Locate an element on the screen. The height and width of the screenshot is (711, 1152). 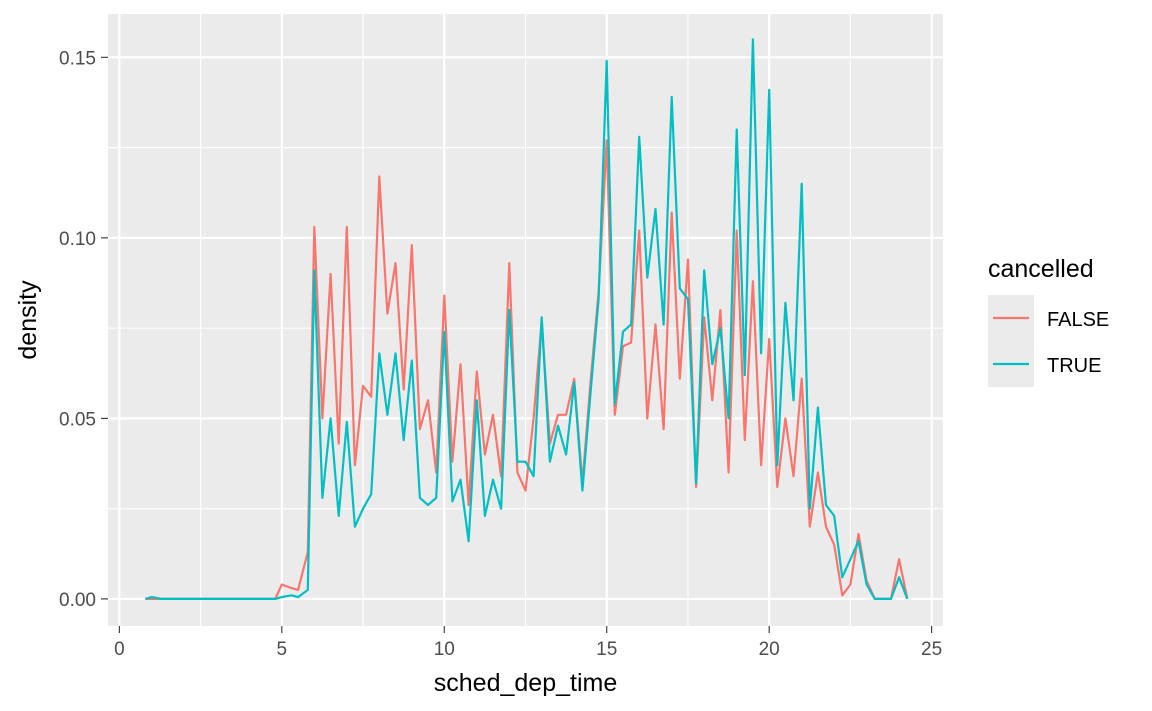
x-tick-label: 5 is located at coordinates (282, 649).